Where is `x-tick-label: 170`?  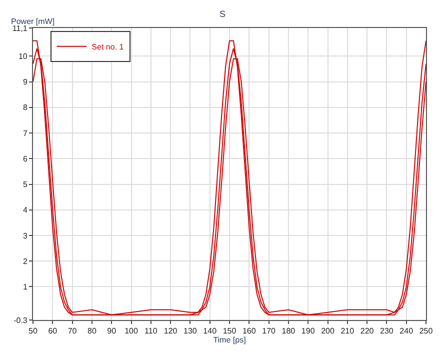
x-tick-label: 170 is located at coordinates (269, 331).